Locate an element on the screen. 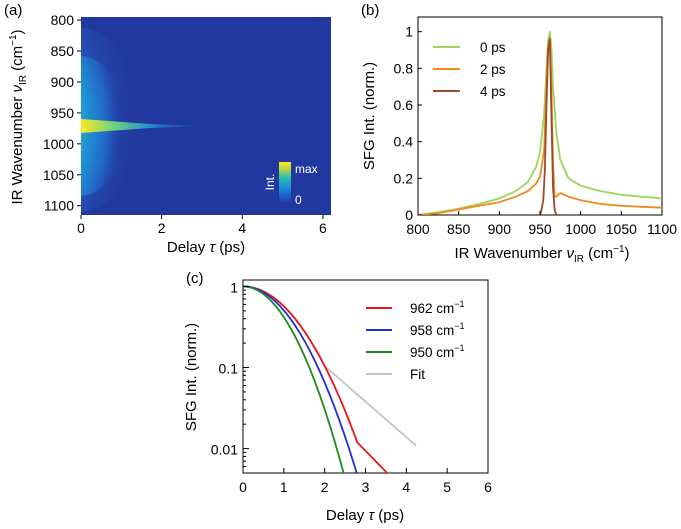  ylabel-c: SFG Int. (norm.) is located at coordinates (191, 377).